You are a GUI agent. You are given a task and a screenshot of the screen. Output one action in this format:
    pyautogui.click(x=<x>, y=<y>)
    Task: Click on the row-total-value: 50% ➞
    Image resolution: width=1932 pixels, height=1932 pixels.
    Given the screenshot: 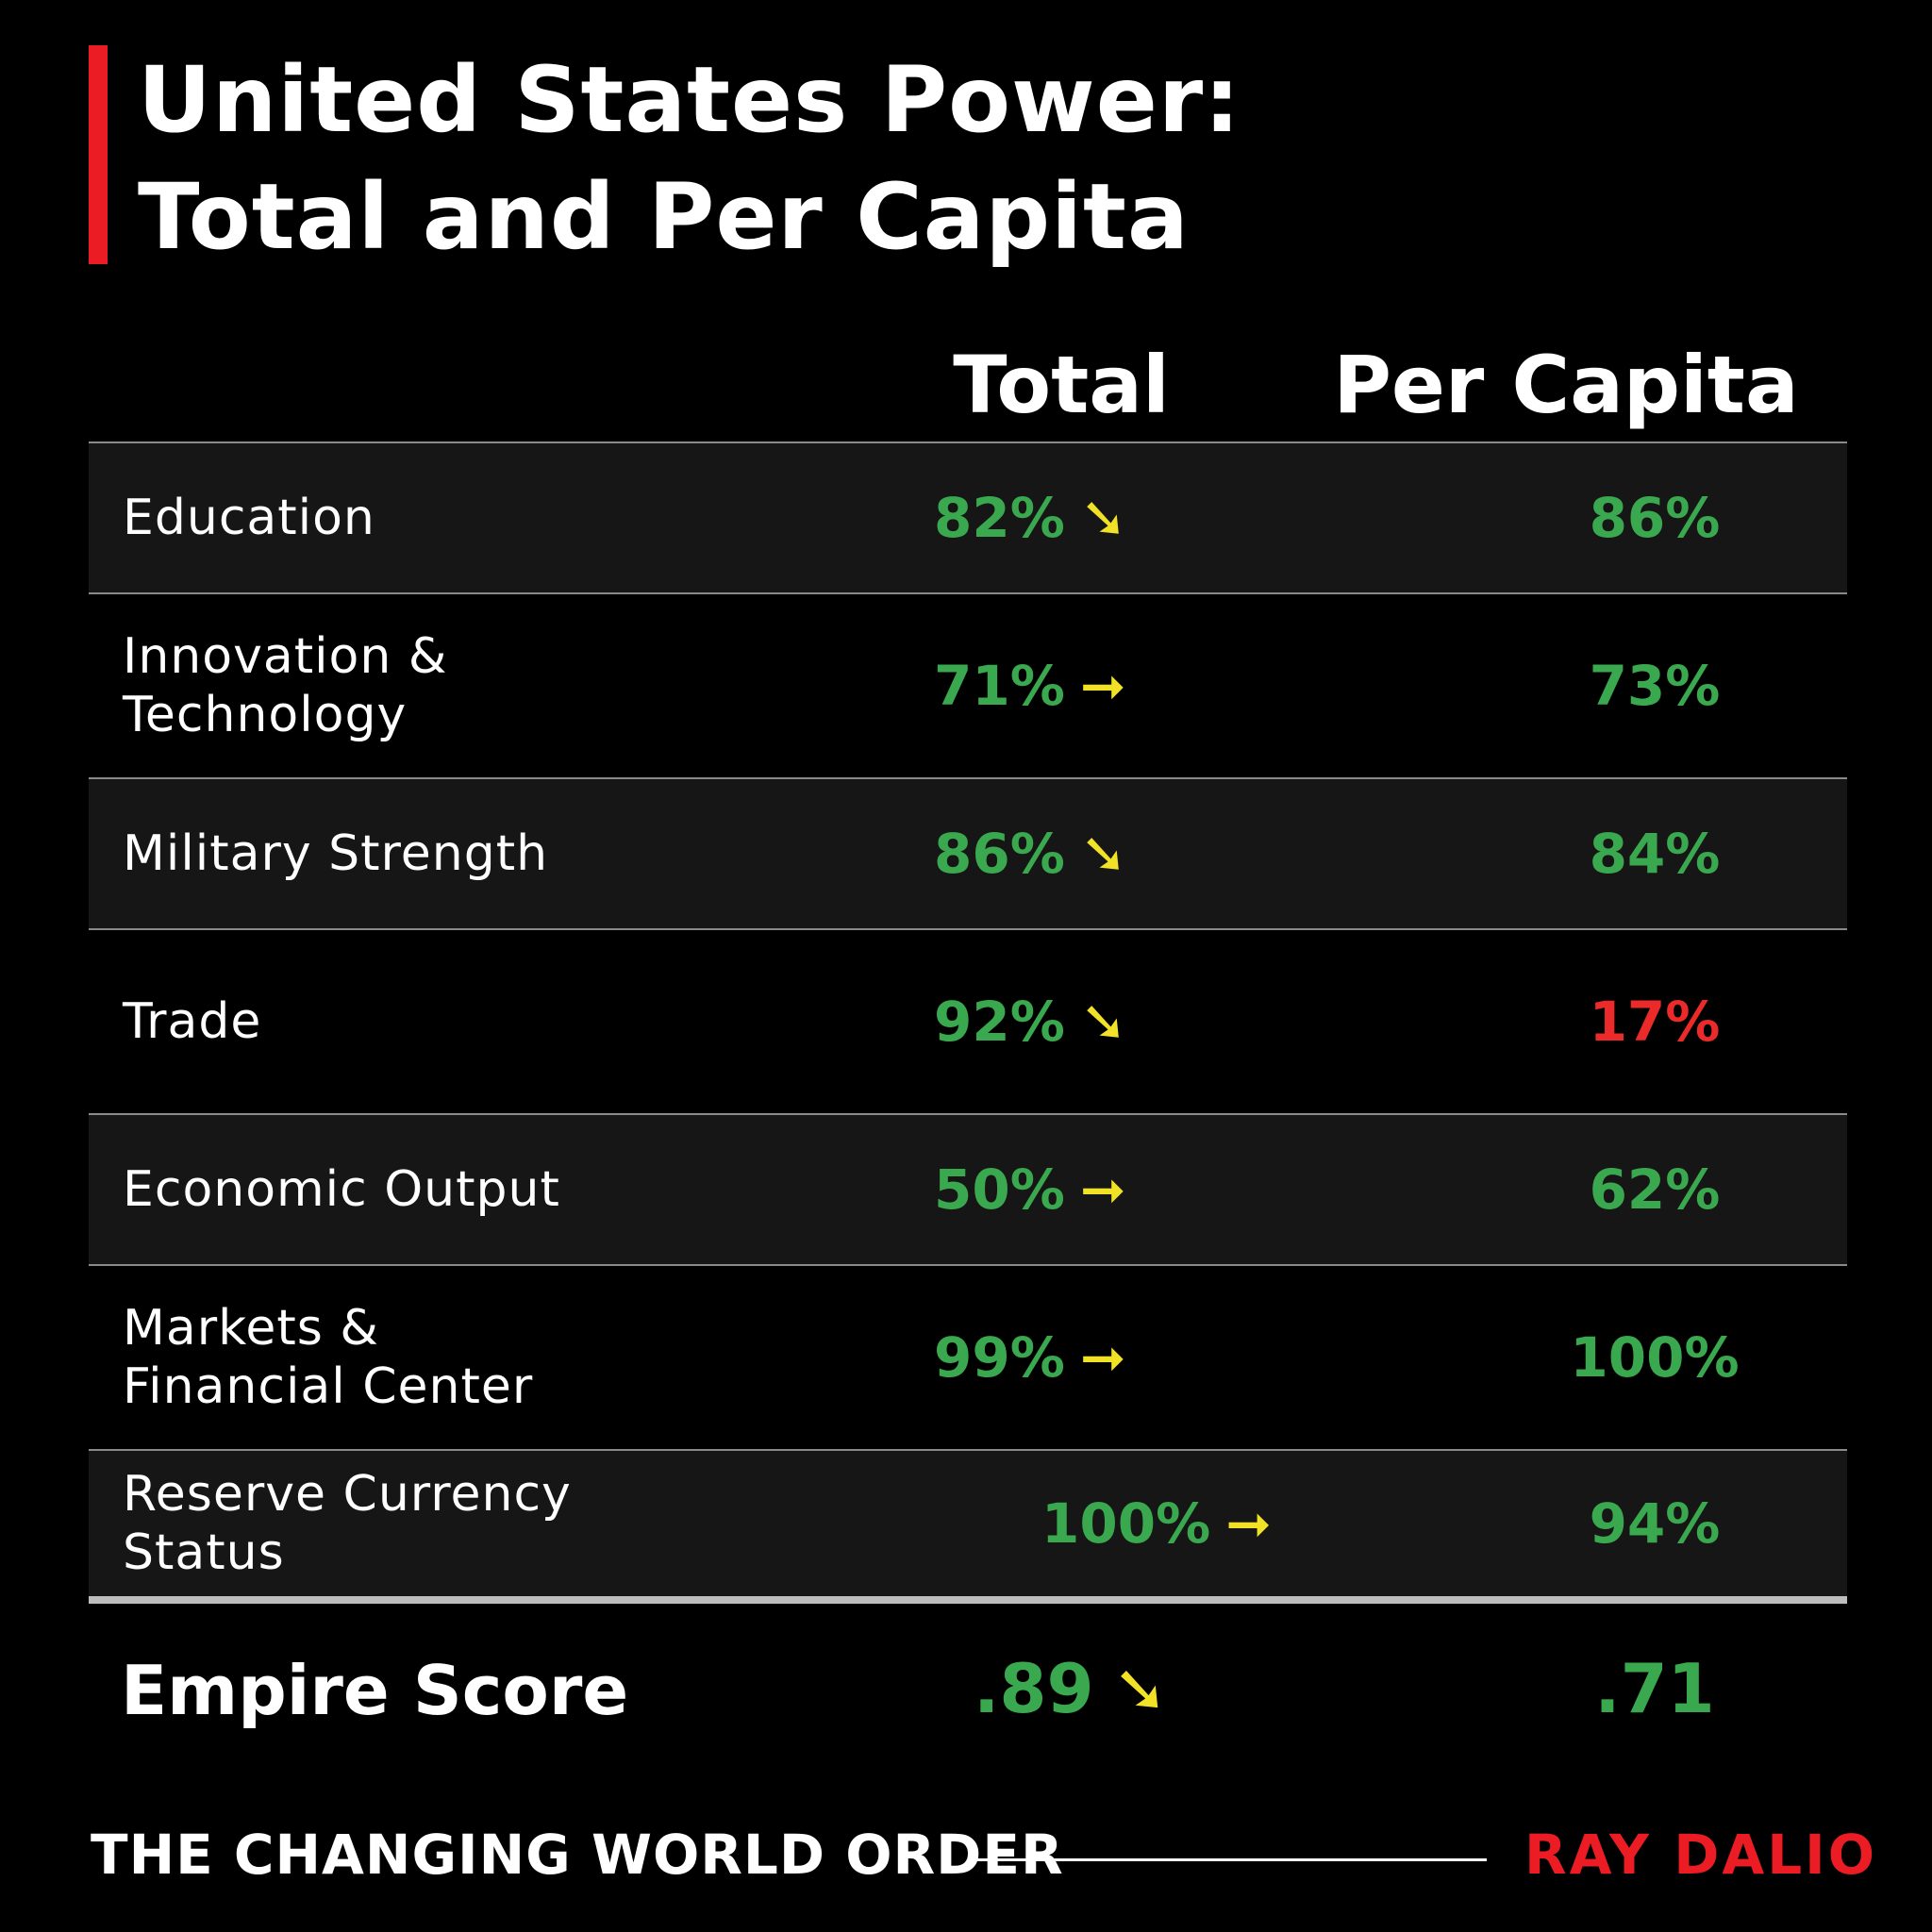 What is the action you would take?
    pyautogui.click(x=1094, y=1190)
    